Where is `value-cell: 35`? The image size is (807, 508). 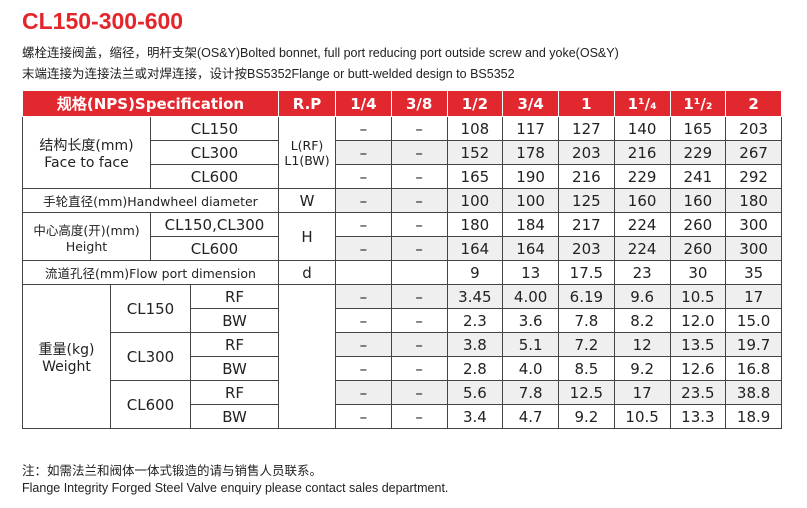 value-cell: 35 is located at coordinates (753, 272).